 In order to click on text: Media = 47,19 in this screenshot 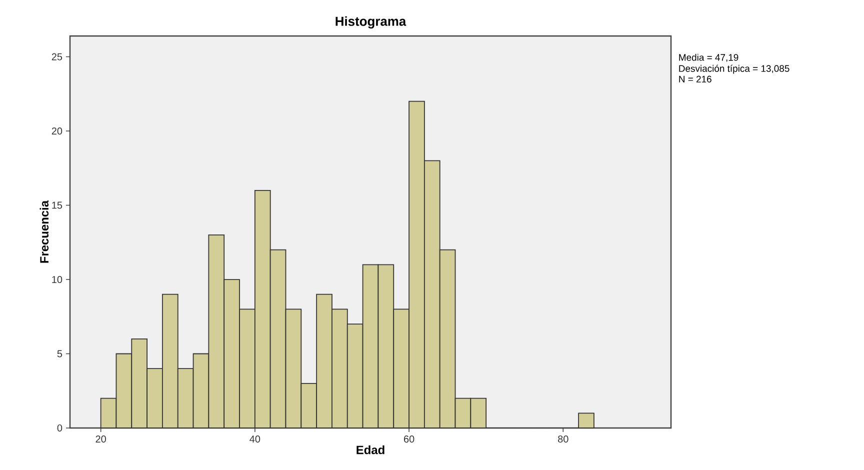, I will do `click(708, 58)`.